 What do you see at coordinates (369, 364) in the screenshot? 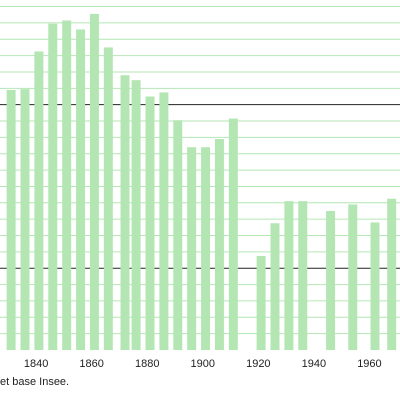
I see `x-tick-label-1960: 1960` at bounding box center [369, 364].